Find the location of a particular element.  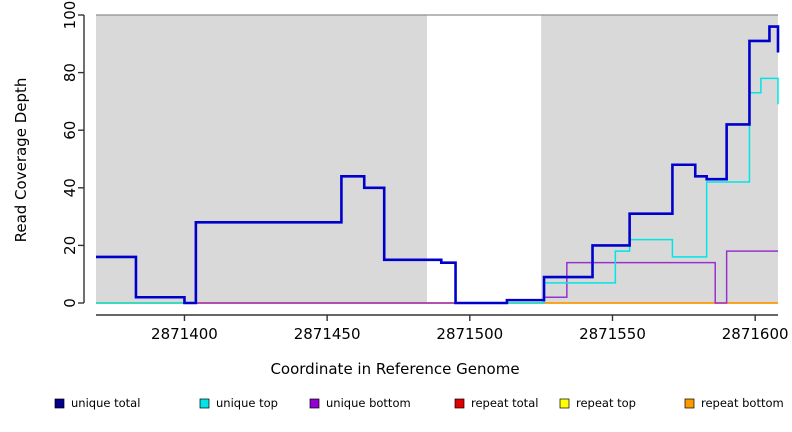

y-tick-label: 40 is located at coordinates (70, 187).